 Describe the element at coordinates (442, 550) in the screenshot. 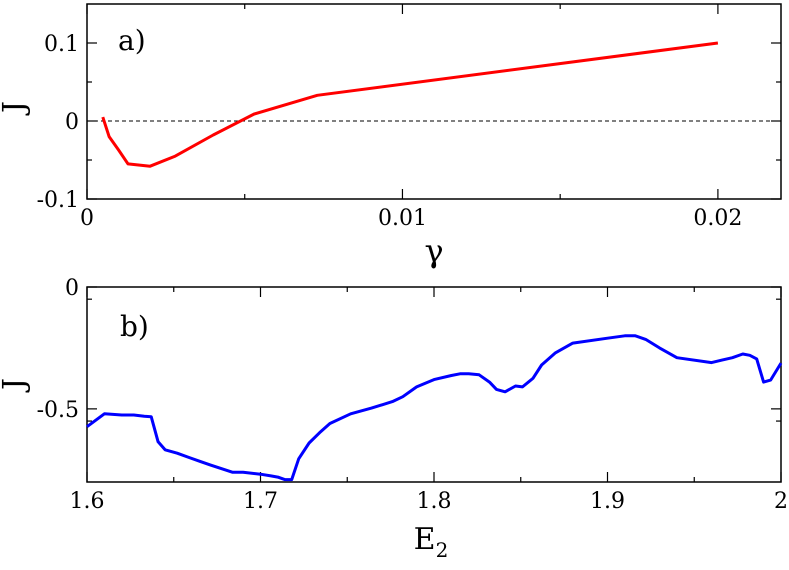

I see `panel-b-xlabel-sub: 2` at that location.